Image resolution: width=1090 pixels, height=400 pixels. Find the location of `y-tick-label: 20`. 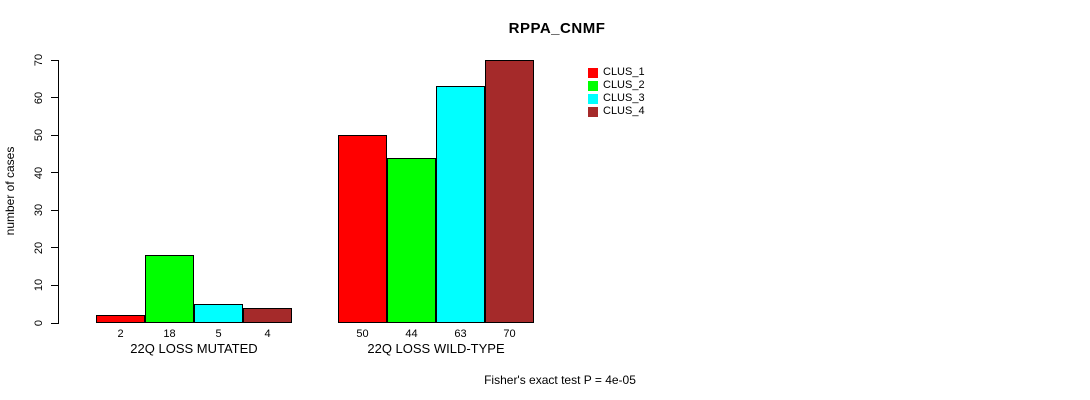

y-tick-label: 20 is located at coordinates (39, 247).